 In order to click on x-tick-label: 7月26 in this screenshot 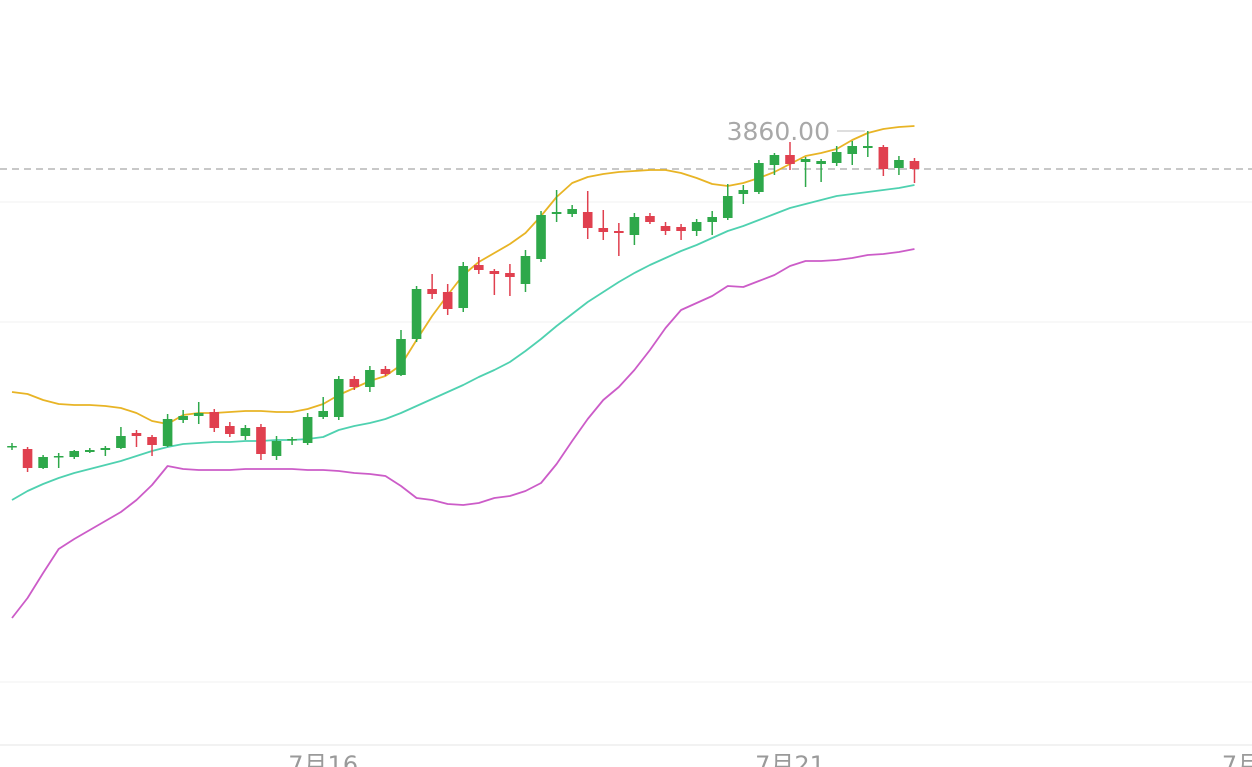, I will do `click(1237, 759)`.